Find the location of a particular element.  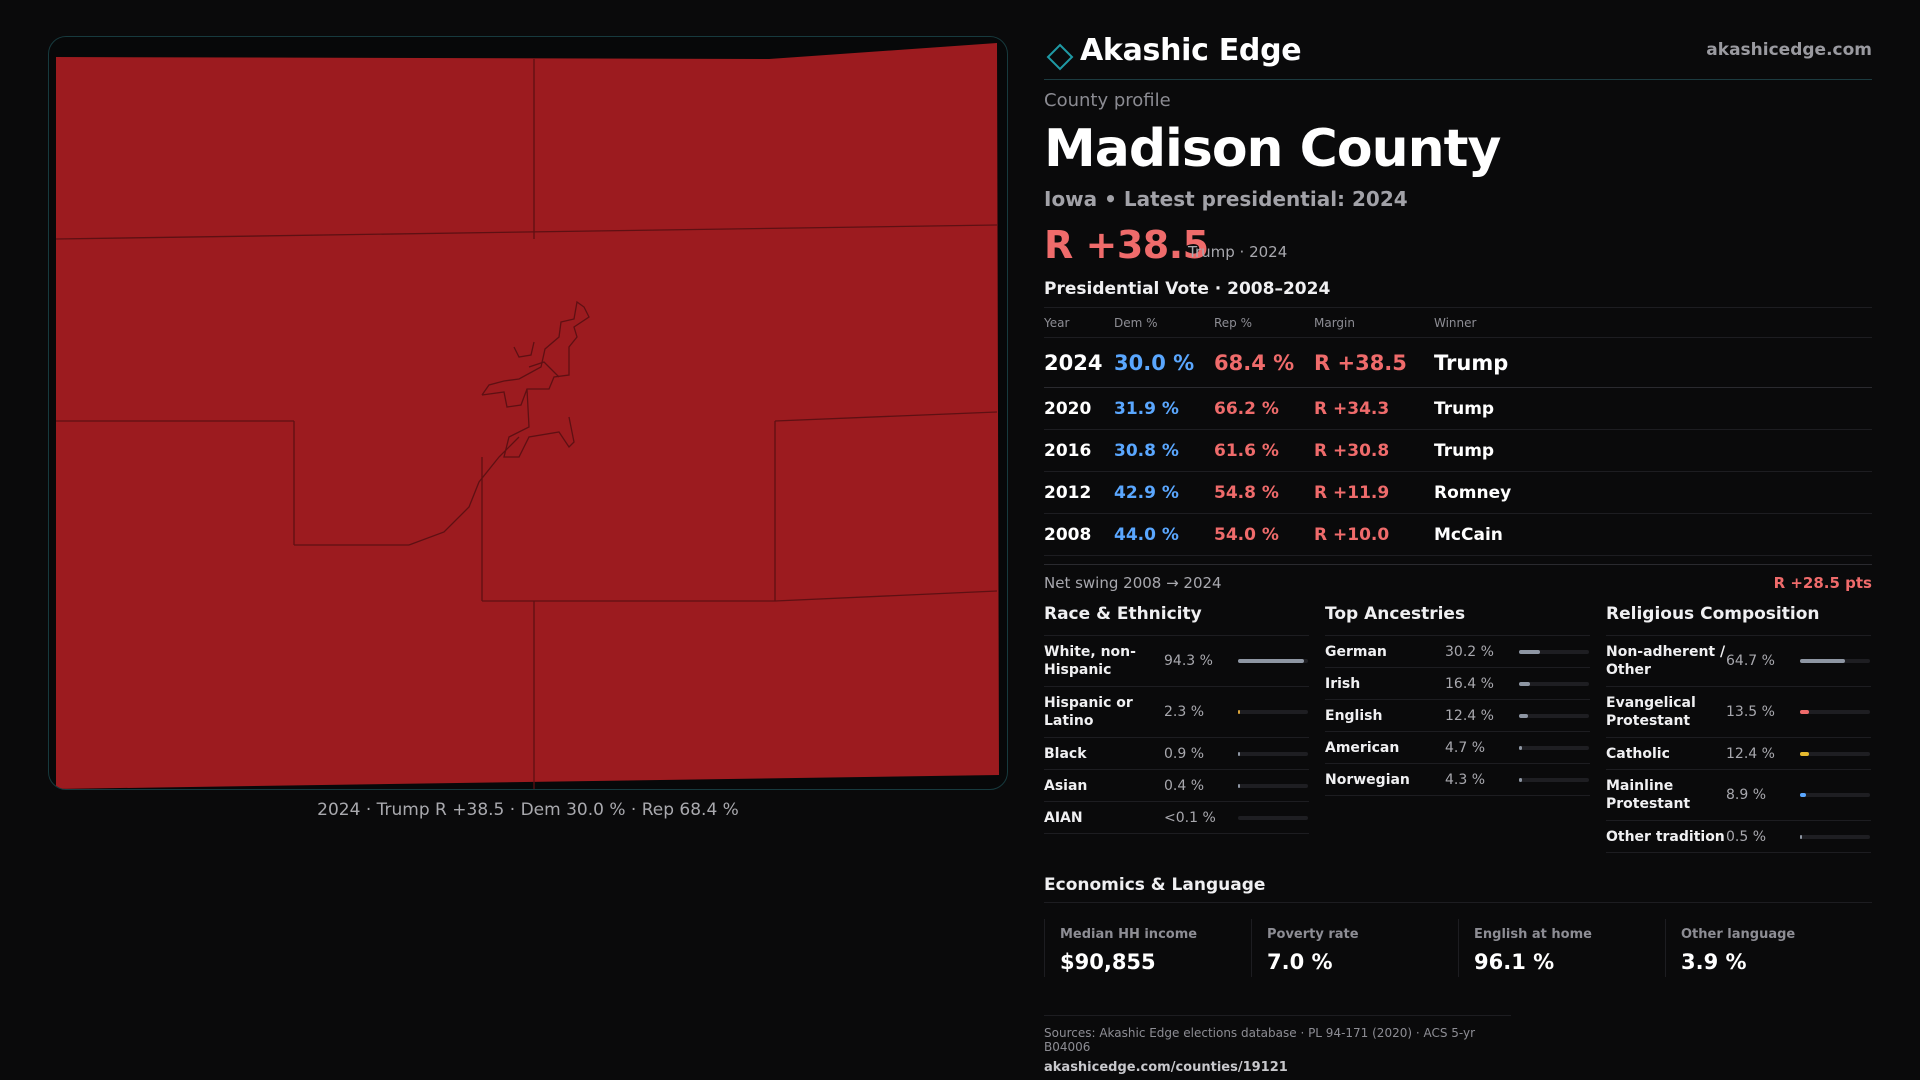

list-item: Hispanic or Latino 2.3 % is located at coordinates (1176, 712).